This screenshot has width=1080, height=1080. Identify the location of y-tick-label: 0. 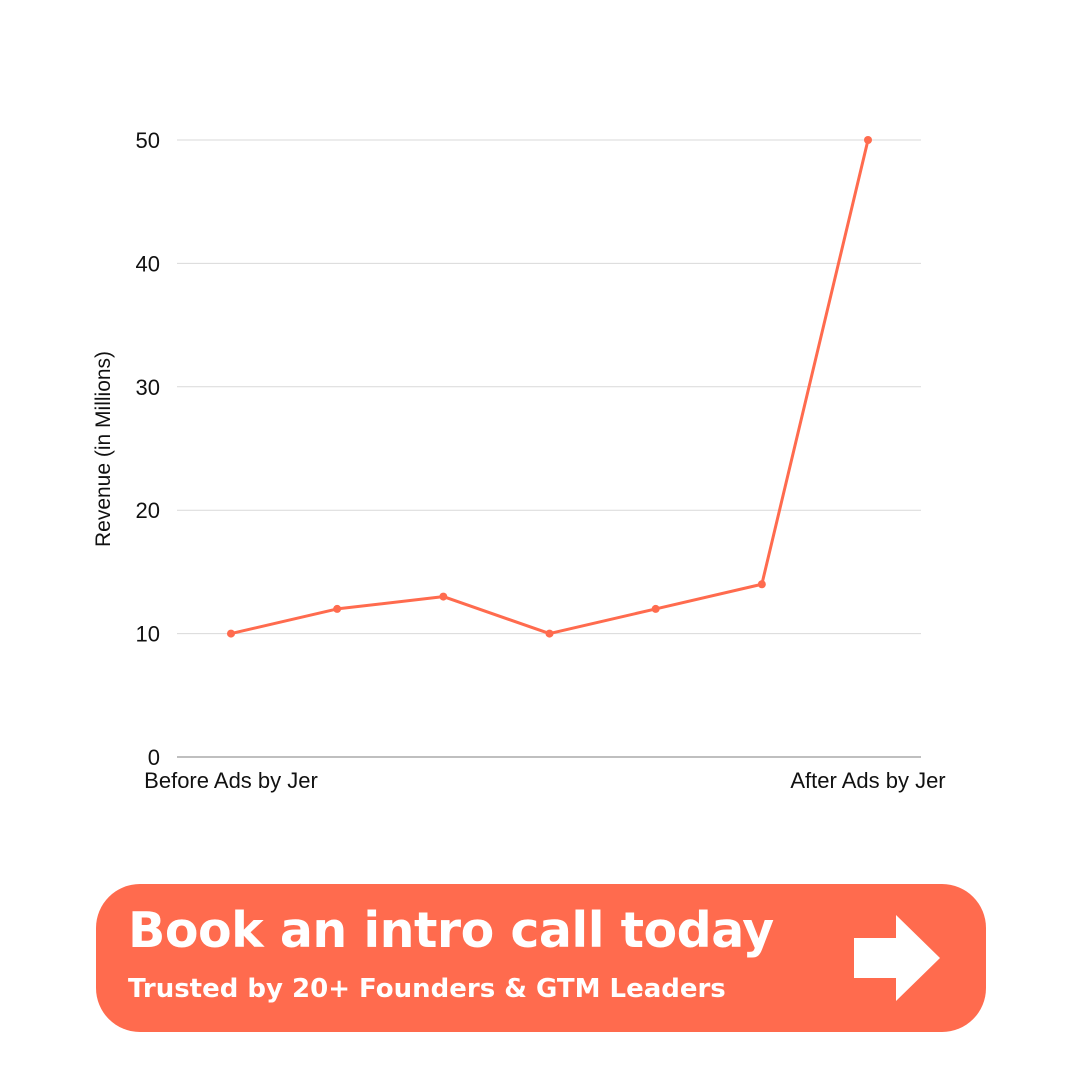
(154, 757).